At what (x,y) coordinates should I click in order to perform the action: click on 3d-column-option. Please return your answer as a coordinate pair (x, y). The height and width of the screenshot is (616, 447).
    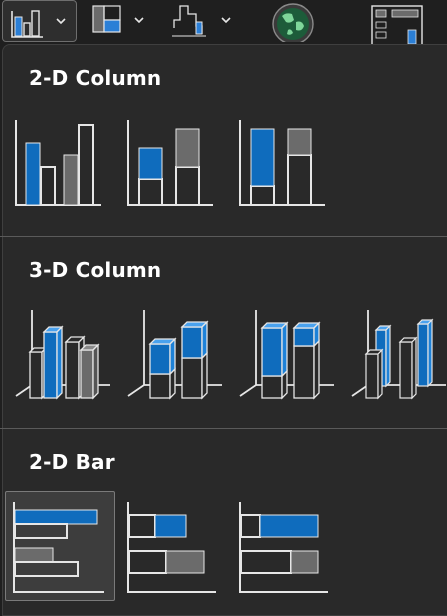
    Looking at the image, I should click on (394, 353).